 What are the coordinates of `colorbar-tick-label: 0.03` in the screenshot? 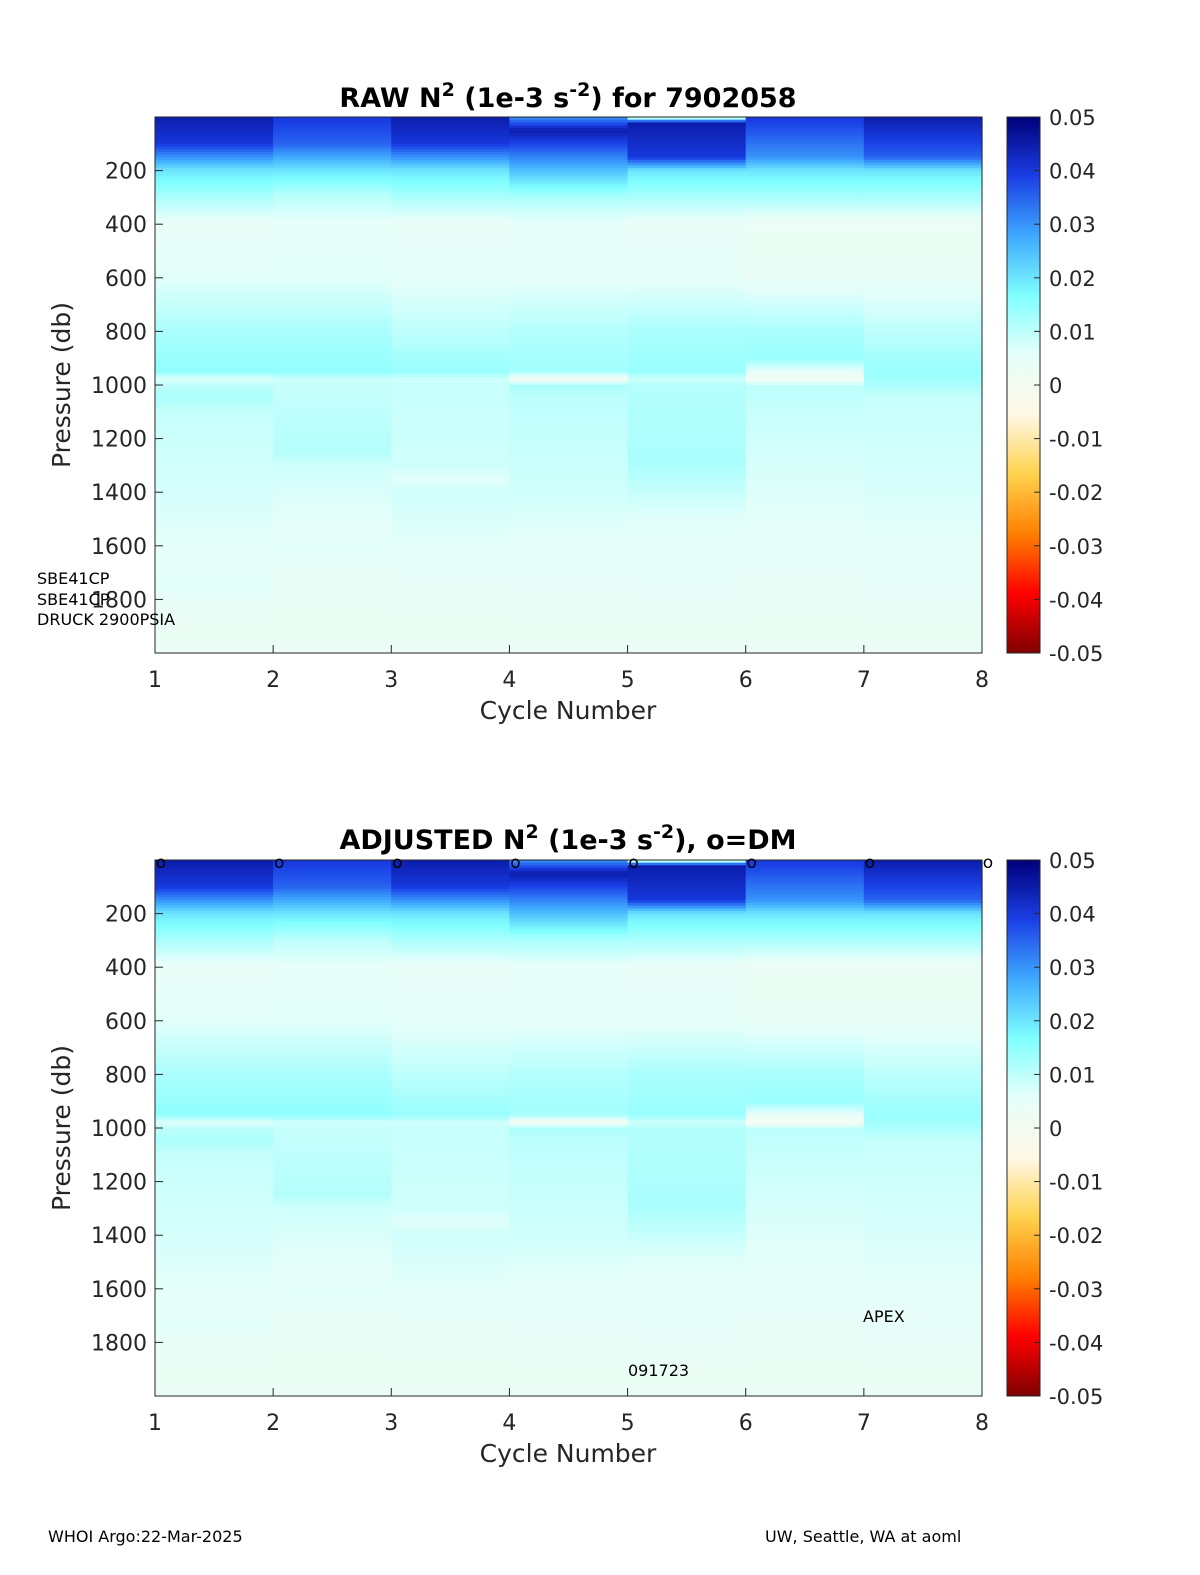 It's located at (1072, 225).